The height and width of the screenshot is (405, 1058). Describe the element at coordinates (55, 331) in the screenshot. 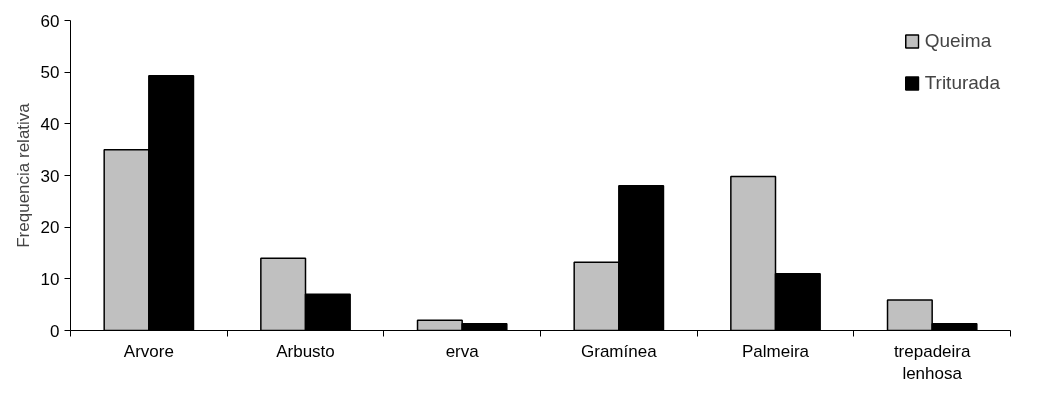

I see `y-tick-label: 0` at that location.